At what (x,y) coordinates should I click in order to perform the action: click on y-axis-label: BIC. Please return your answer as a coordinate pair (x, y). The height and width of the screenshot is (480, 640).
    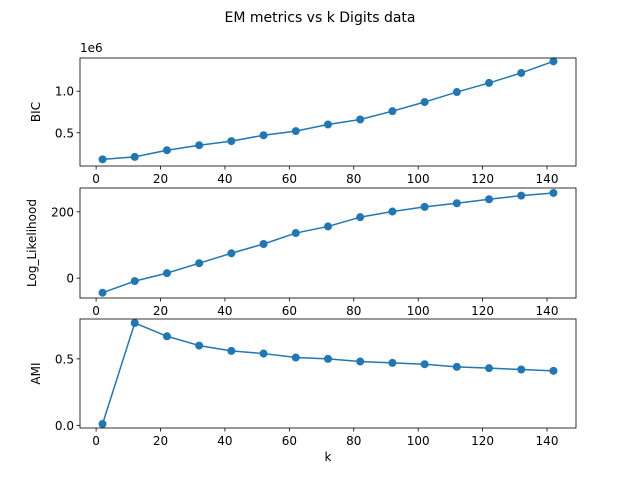
    Looking at the image, I should click on (36, 112).